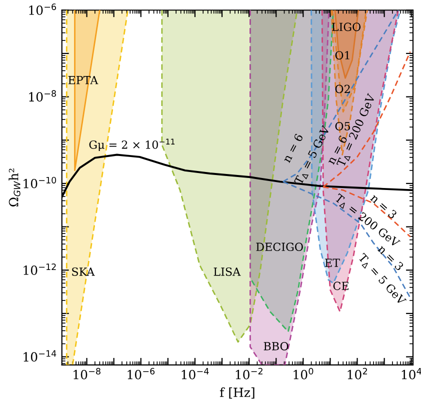 The height and width of the screenshot is (405, 421). I want to click on x-tick-label: 10$^{−2}$, so click(249, 374).